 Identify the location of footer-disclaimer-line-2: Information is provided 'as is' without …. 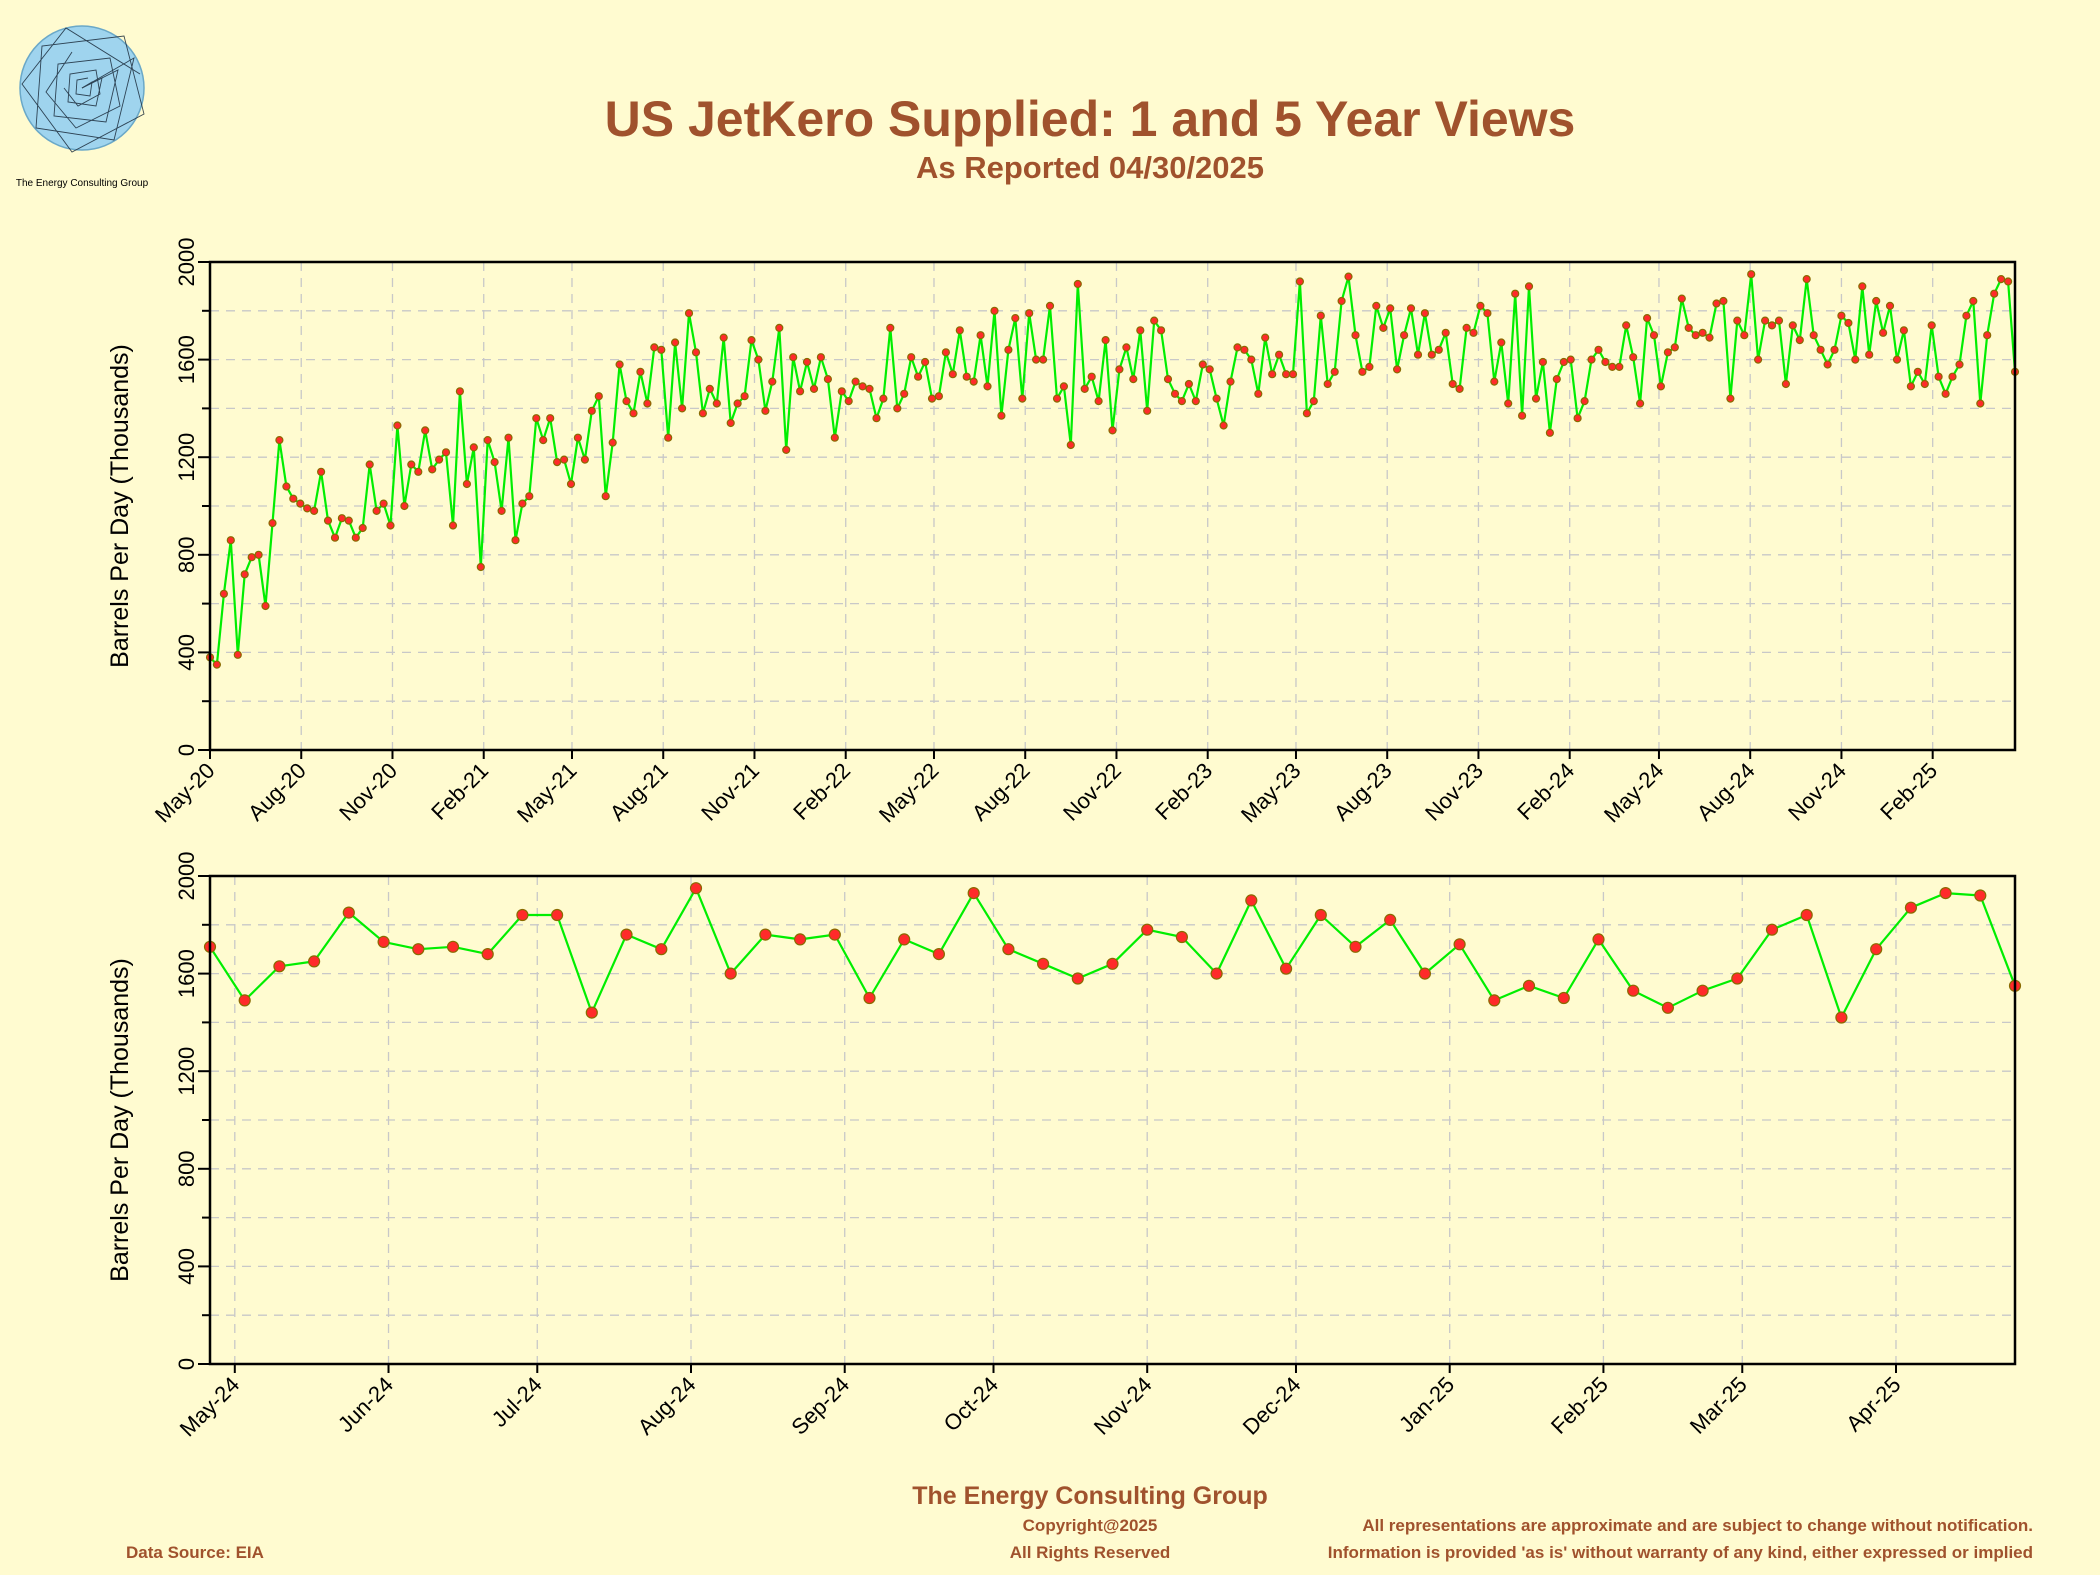
(1680, 1552).